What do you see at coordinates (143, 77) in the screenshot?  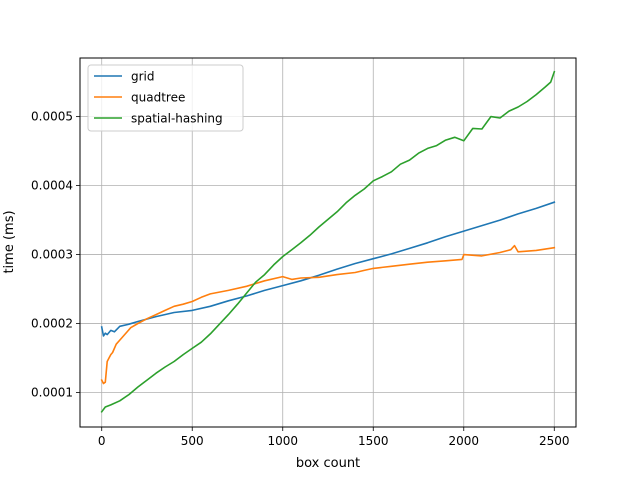 I see `legend-label-grid: grid` at bounding box center [143, 77].